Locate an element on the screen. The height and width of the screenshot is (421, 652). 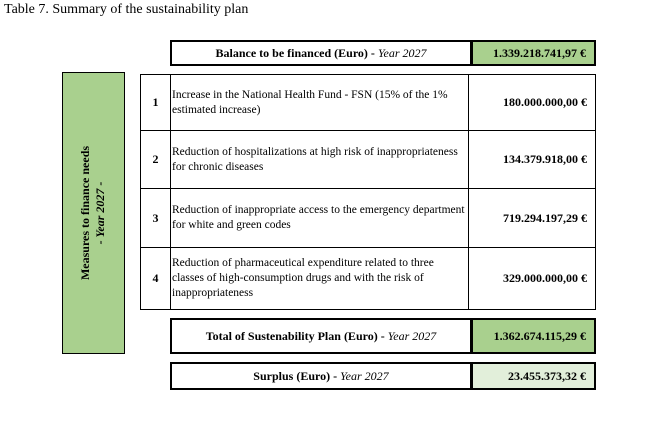
measure-value-3: 719.294.197,29 € is located at coordinates (532, 218).